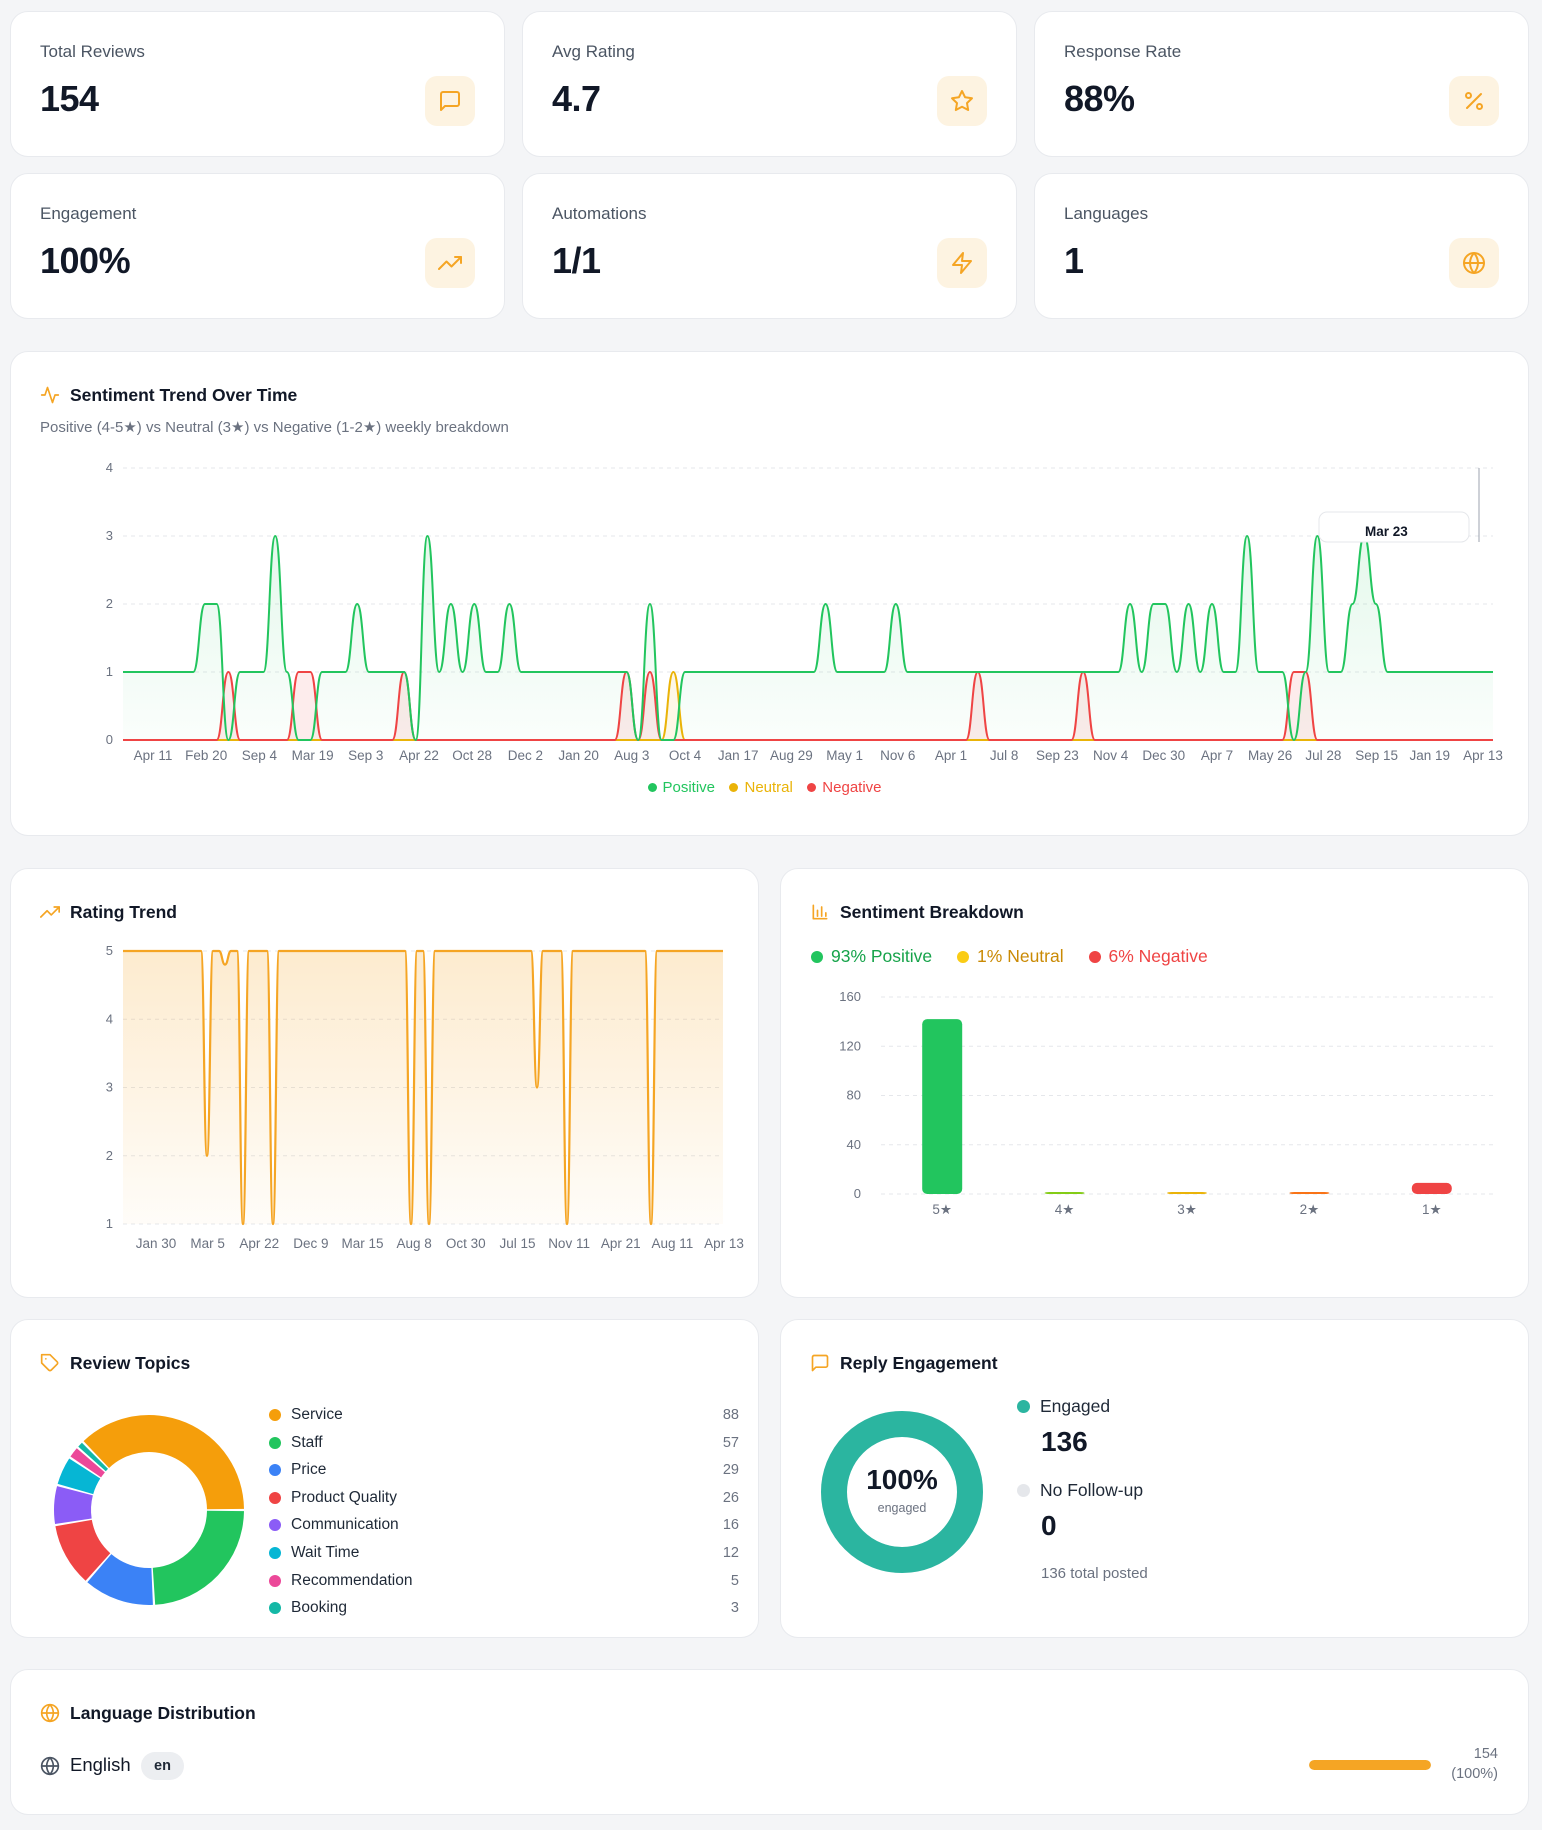 This screenshot has width=1542, height=1830. Describe the element at coordinates (672, 1243) in the screenshot. I see `x-tick-label: Aug 11` at that location.